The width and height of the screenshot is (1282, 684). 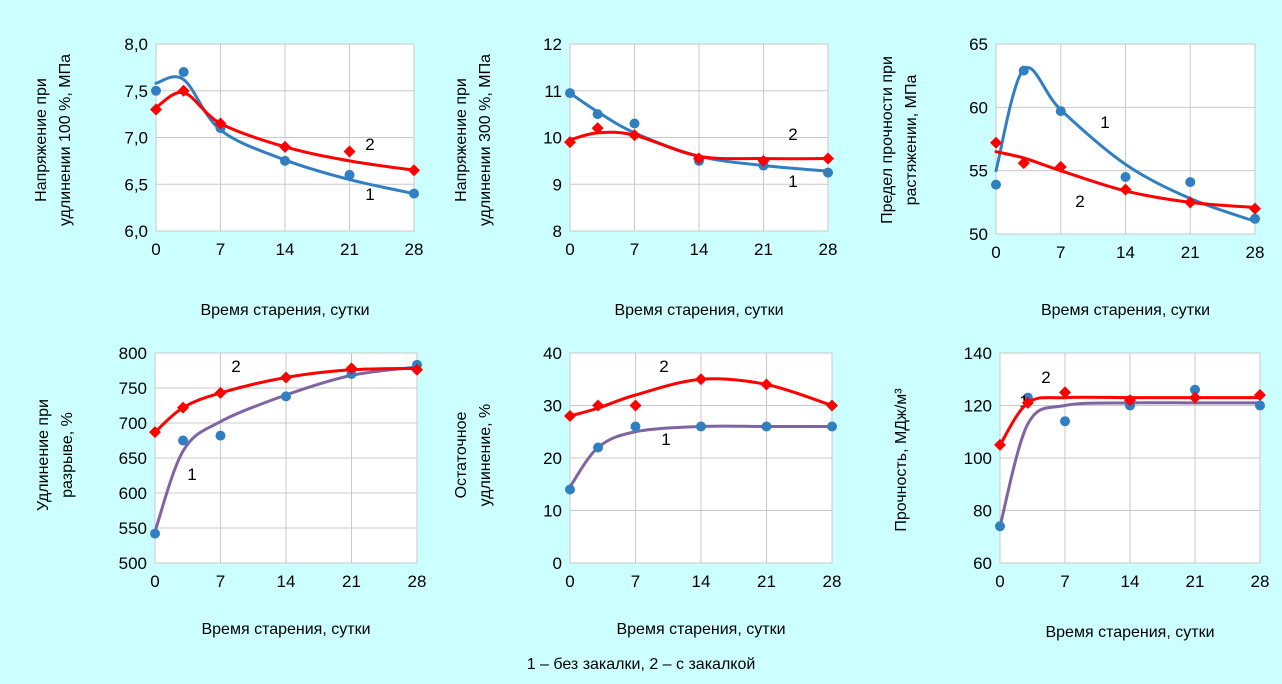 What do you see at coordinates (136, 44) in the screenshot?
I see `y-tick-label: 8,0` at bounding box center [136, 44].